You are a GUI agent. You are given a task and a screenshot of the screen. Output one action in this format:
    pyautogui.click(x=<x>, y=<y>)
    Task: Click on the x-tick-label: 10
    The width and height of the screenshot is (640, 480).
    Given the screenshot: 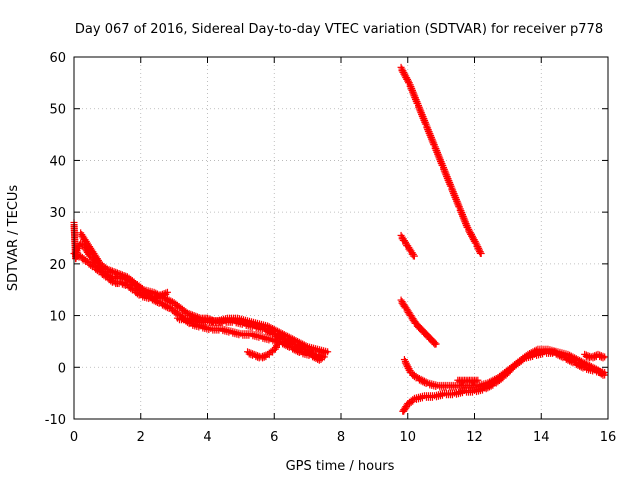 What is the action you would take?
    pyautogui.click(x=407, y=437)
    